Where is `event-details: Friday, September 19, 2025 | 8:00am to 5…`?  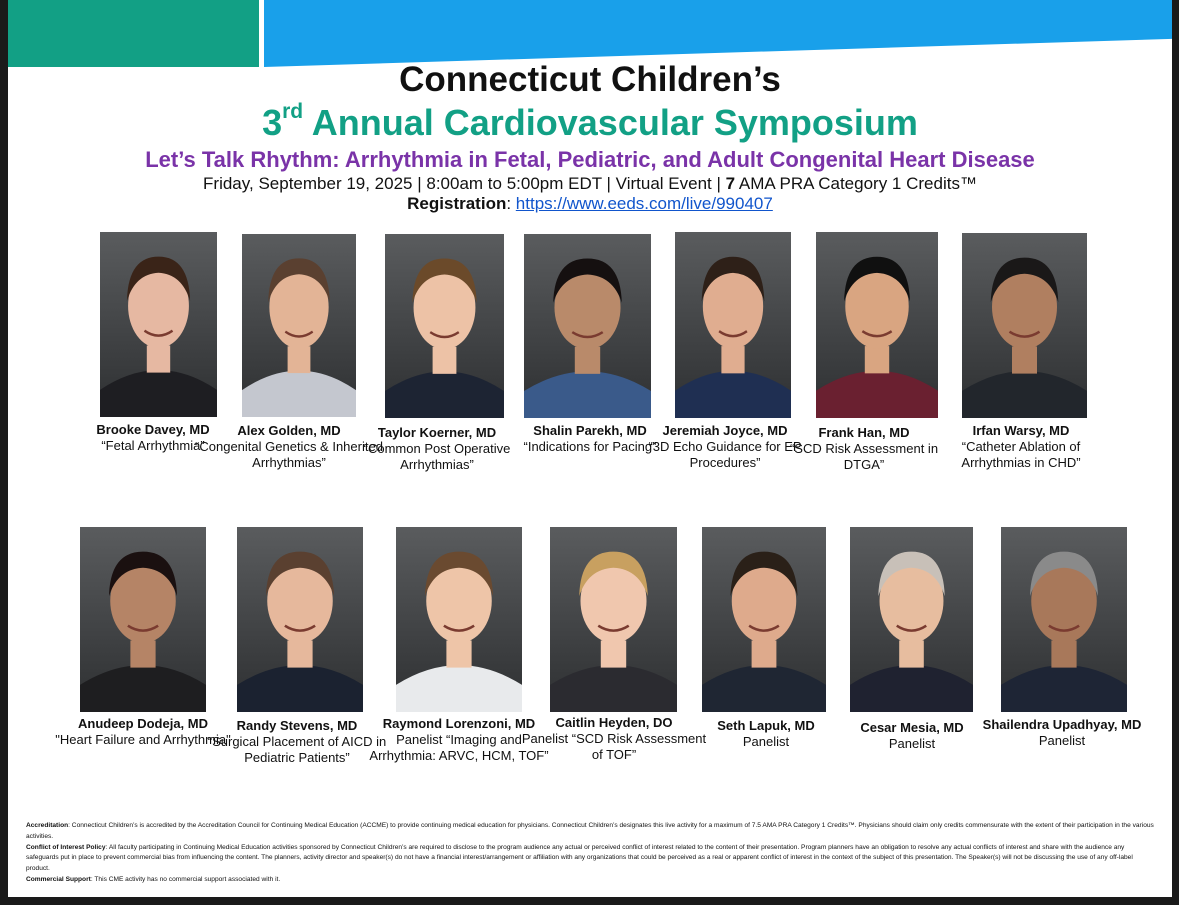 event-details: Friday, September 19, 2025 | 8:00am to 5… is located at coordinates (590, 183).